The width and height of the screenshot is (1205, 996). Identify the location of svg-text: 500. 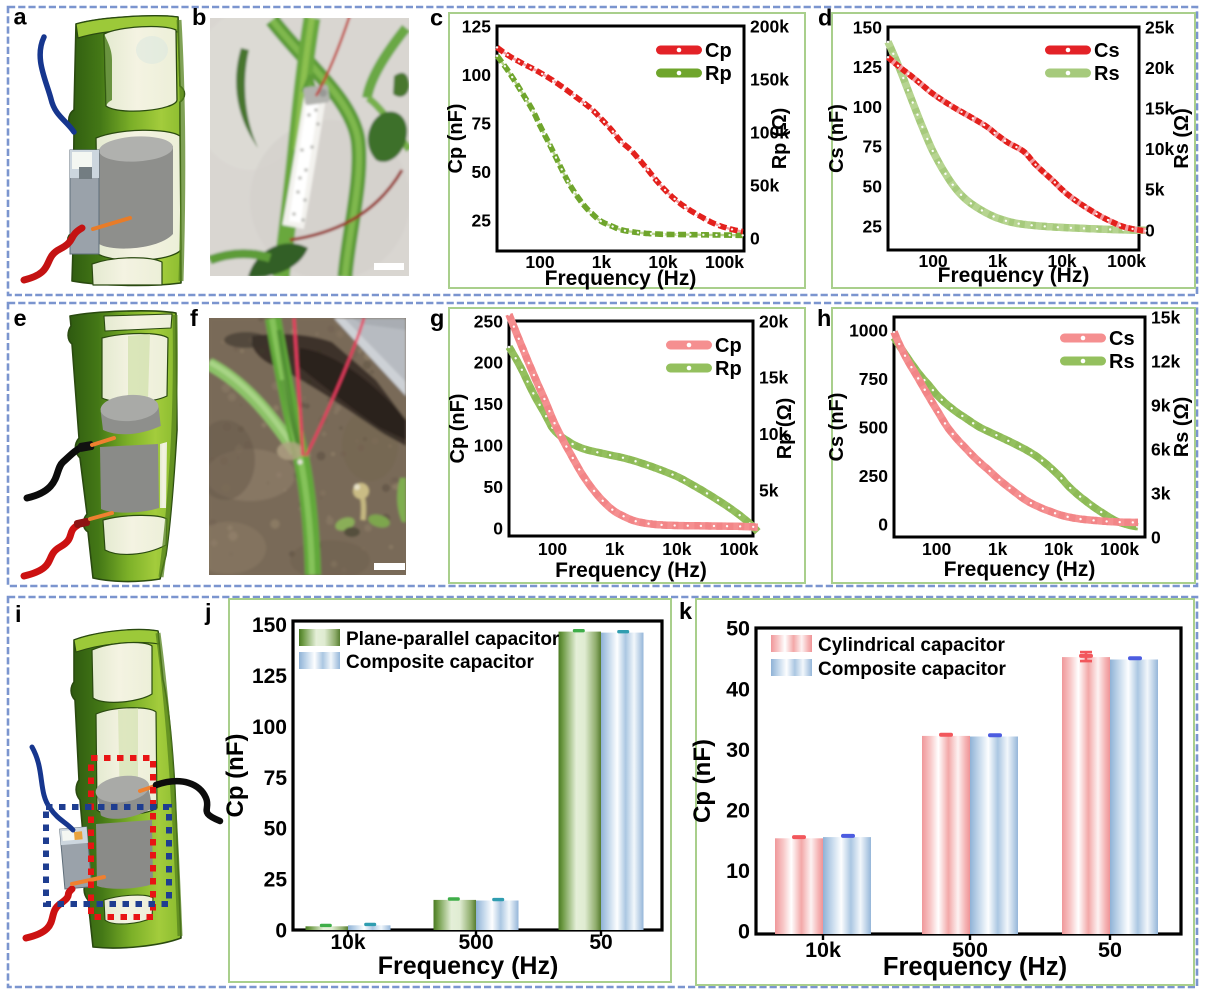
(873, 428).